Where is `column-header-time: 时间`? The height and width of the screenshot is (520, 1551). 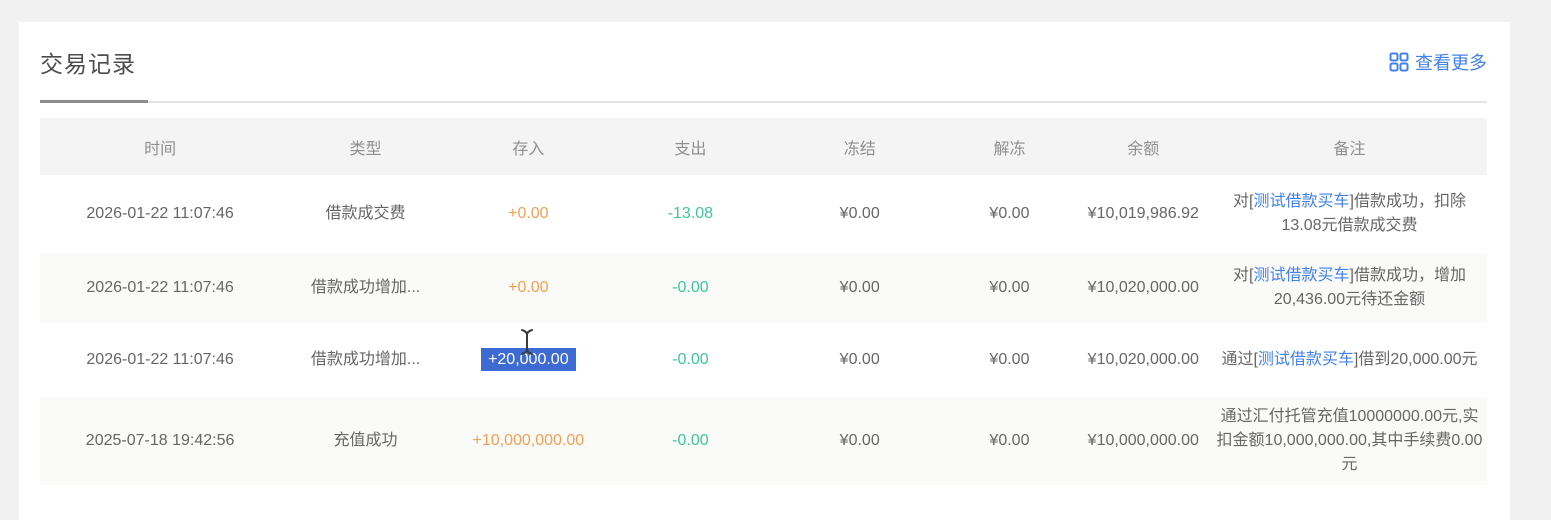 column-header-time: 时间 is located at coordinates (160, 146).